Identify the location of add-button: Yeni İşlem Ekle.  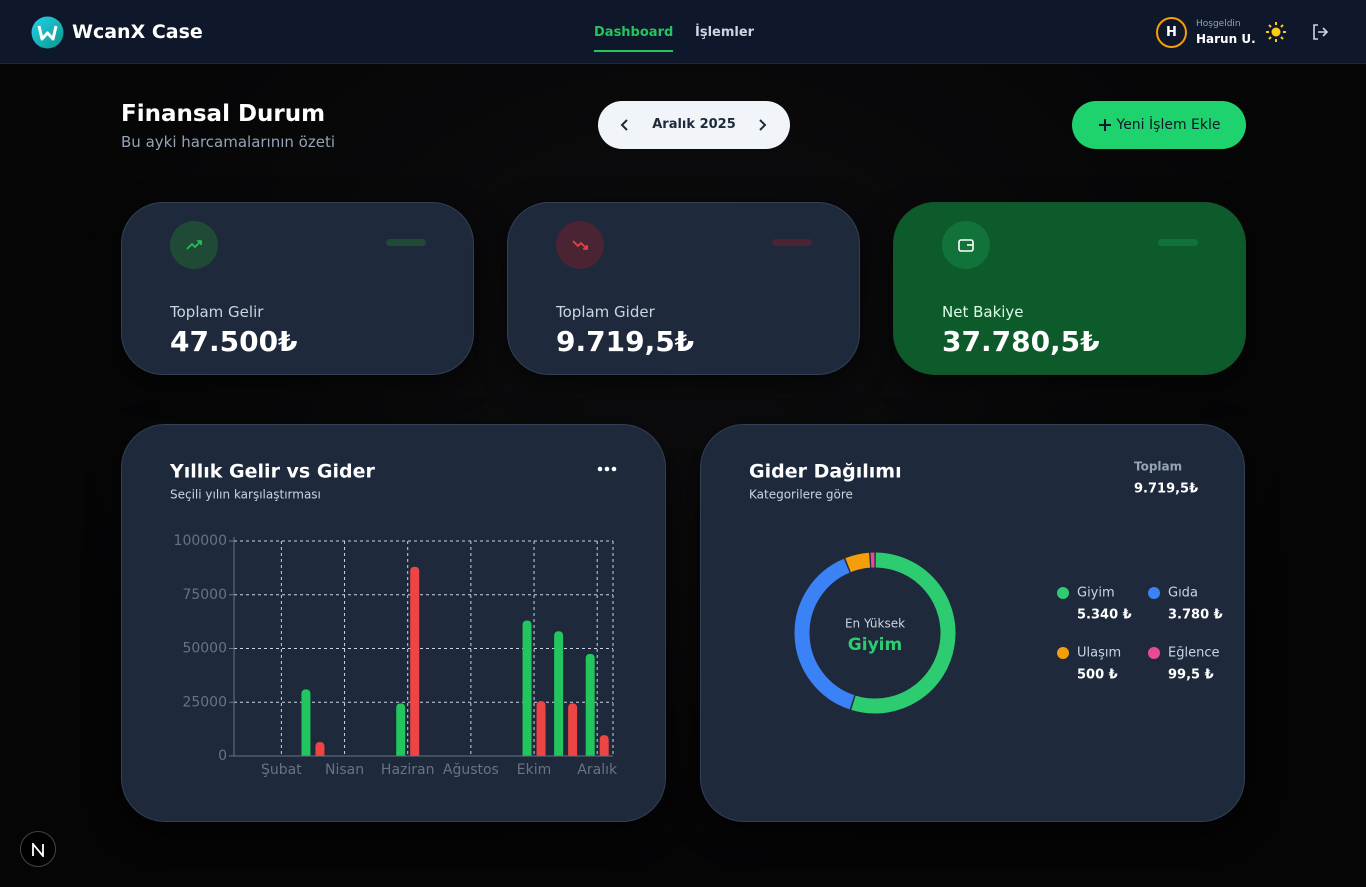
(1159, 125).